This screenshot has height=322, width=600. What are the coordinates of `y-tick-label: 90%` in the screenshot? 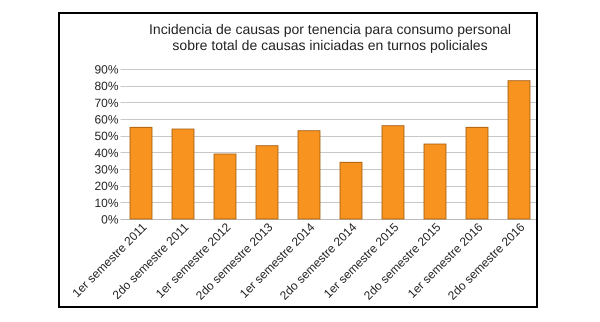 It's located at (106, 69).